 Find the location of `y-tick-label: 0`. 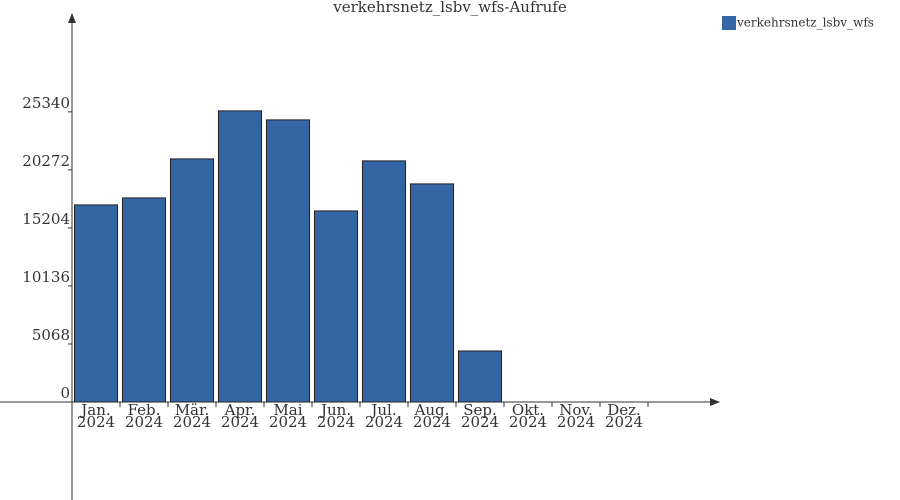

y-tick-label: 0 is located at coordinates (65, 393).